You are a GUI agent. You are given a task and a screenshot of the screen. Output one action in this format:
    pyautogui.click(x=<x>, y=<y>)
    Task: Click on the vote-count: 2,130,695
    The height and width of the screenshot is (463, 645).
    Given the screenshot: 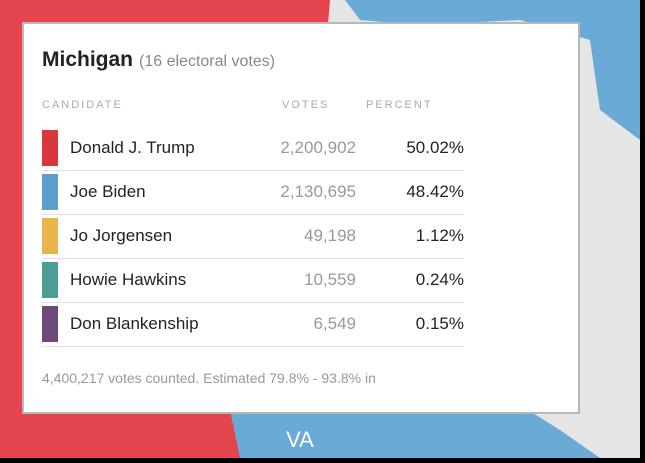 What is the action you would take?
    pyautogui.click(x=318, y=191)
    